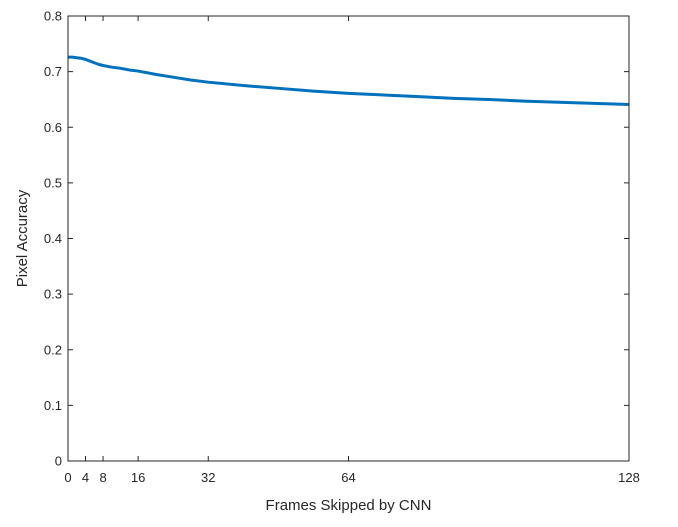 The width and height of the screenshot is (678, 527). I want to click on pixel-accuracy-line, so click(349, 80).